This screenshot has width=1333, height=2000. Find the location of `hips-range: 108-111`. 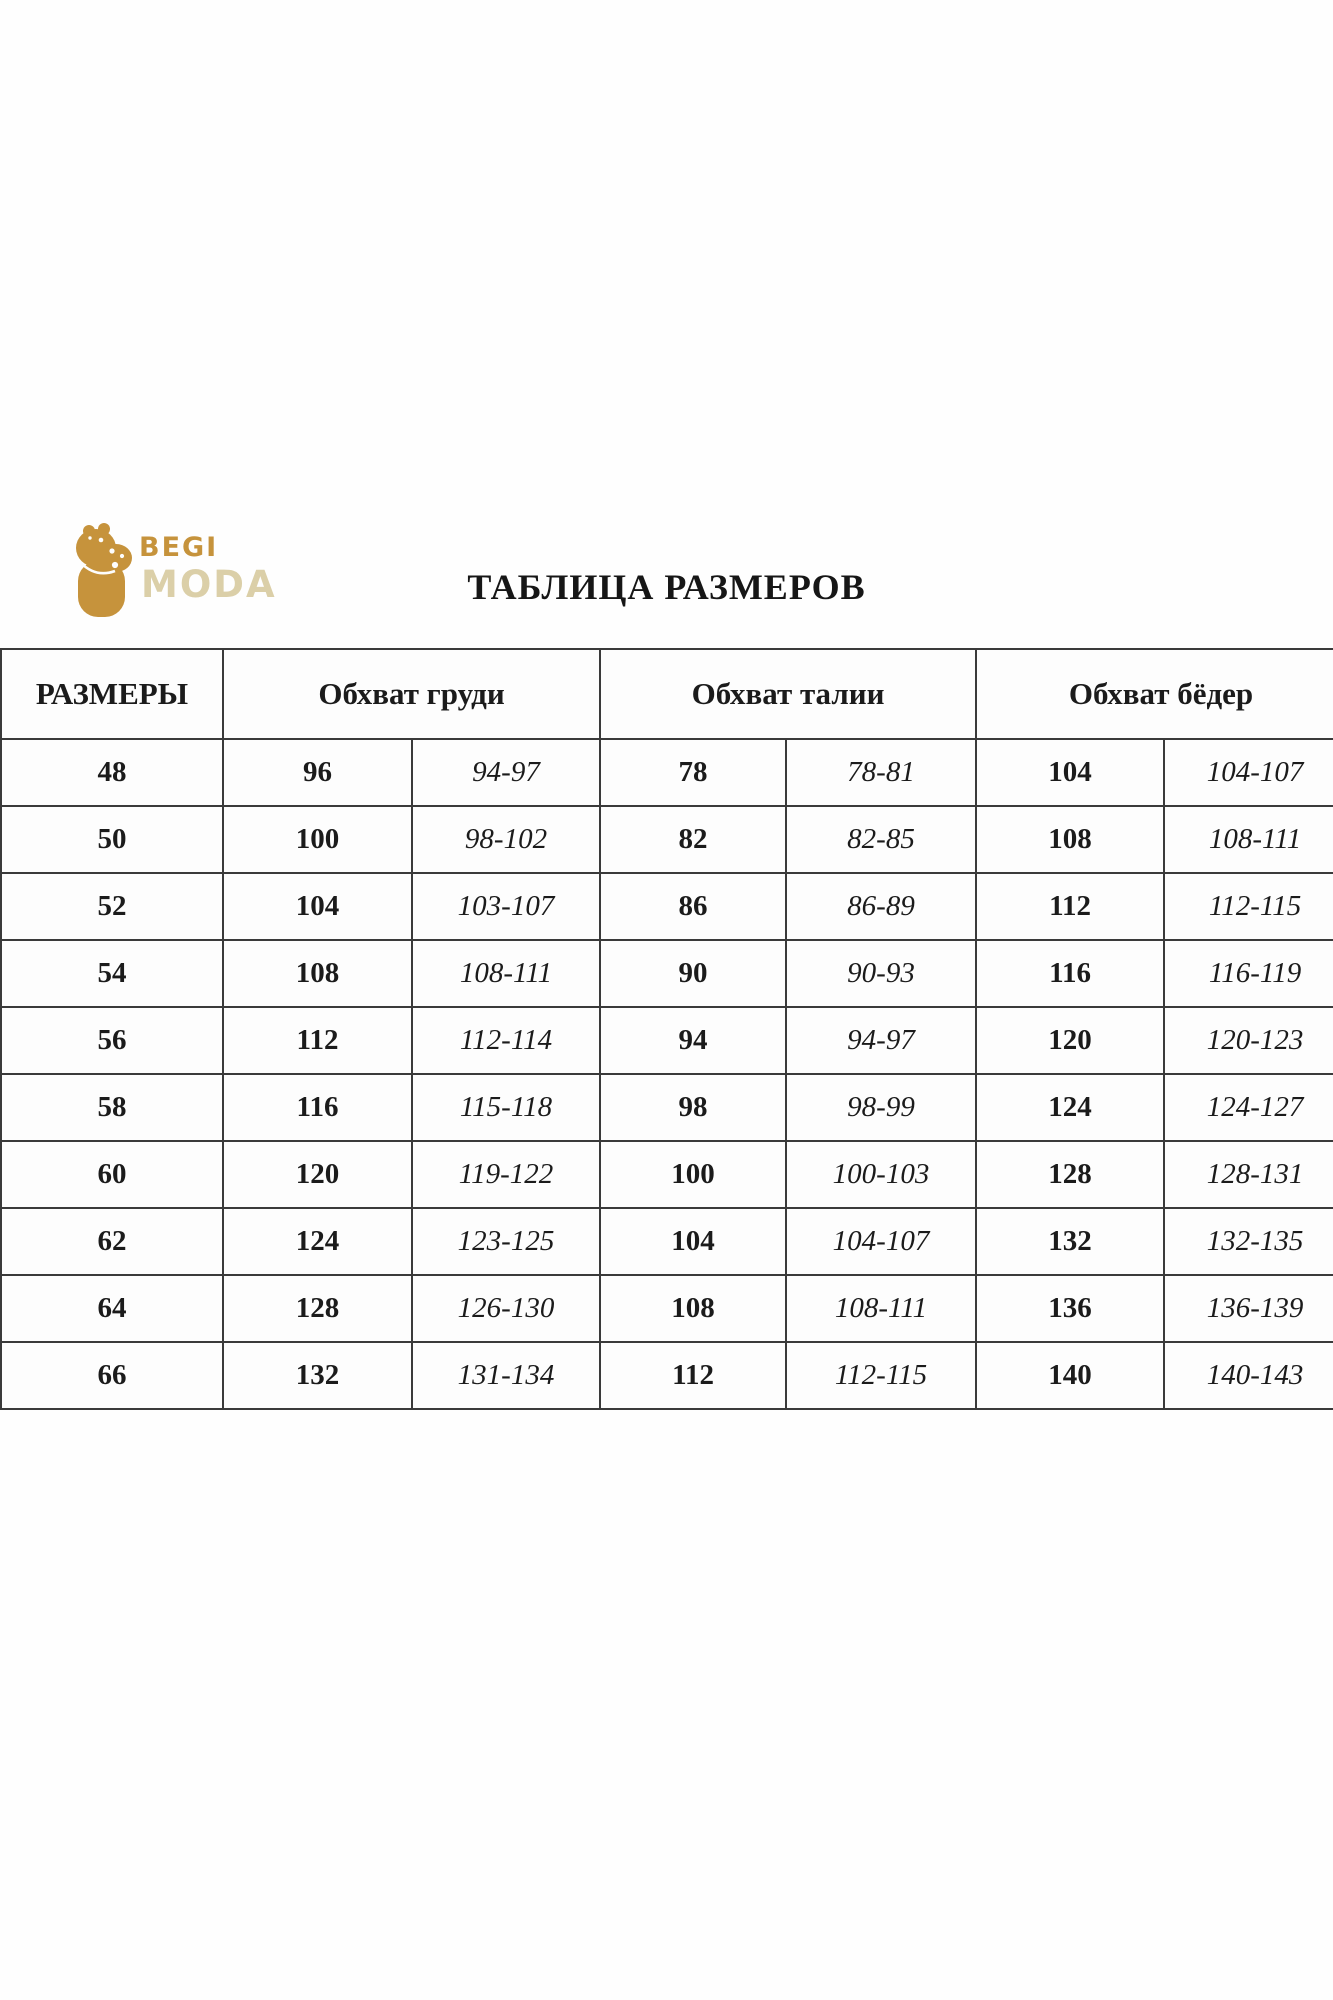

hips-range: 108-111 is located at coordinates (1248, 839).